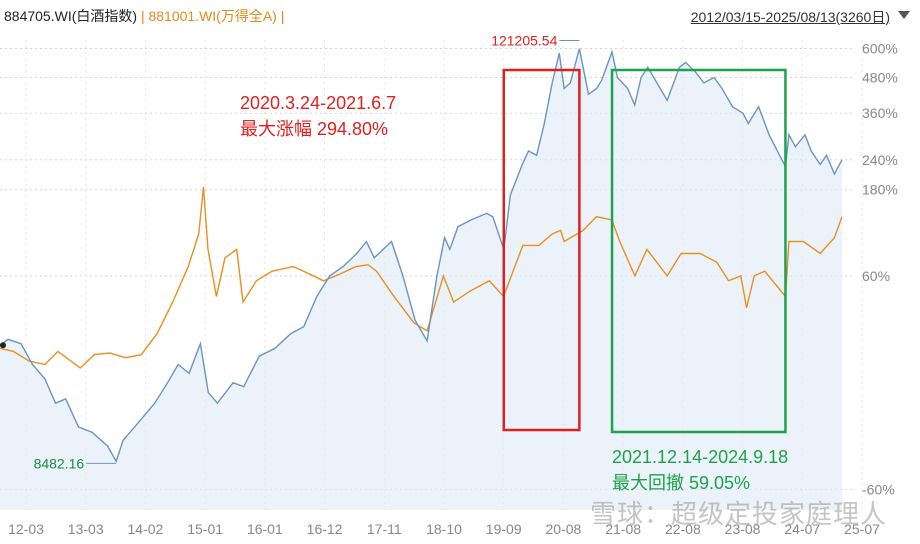 This screenshot has width=920, height=544. What do you see at coordinates (504, 529) in the screenshot?
I see `x-tick-label: 19-09` at bounding box center [504, 529].